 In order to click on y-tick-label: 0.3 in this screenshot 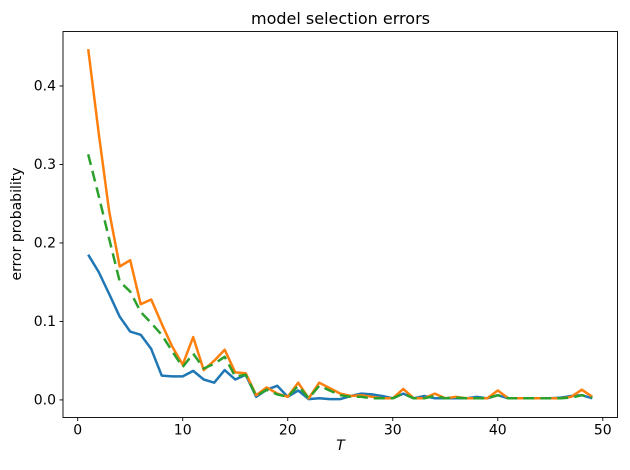, I will do `click(45, 165)`.